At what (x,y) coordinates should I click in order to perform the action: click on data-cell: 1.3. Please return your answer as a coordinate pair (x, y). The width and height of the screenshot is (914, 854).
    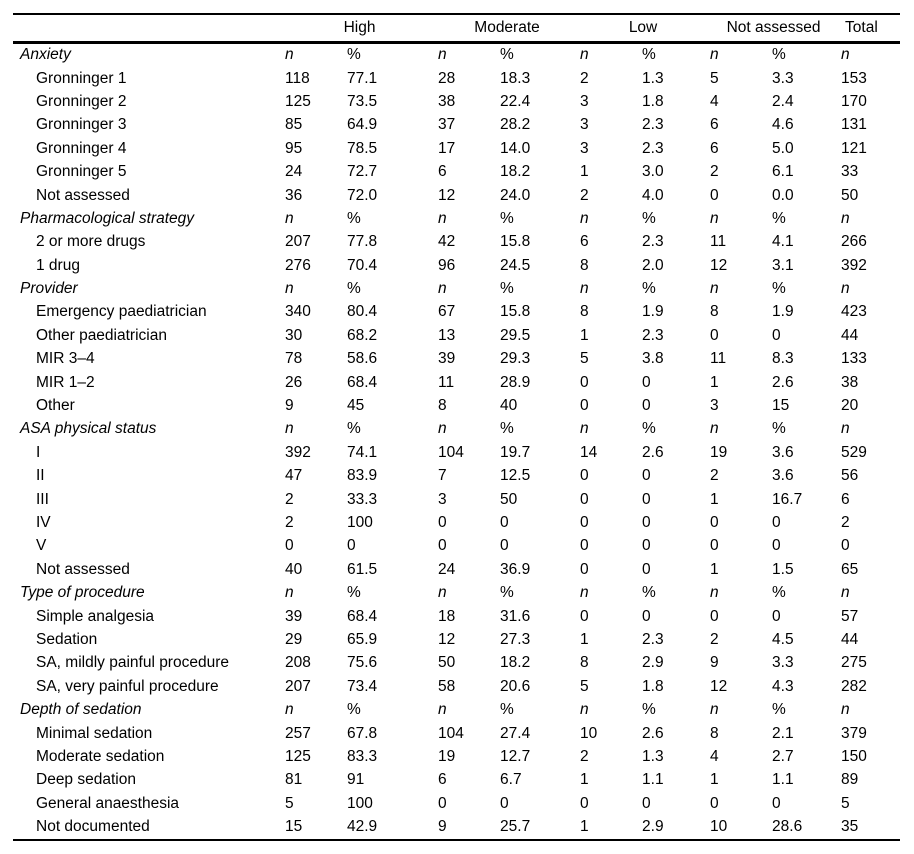
    Looking at the image, I should click on (653, 78).